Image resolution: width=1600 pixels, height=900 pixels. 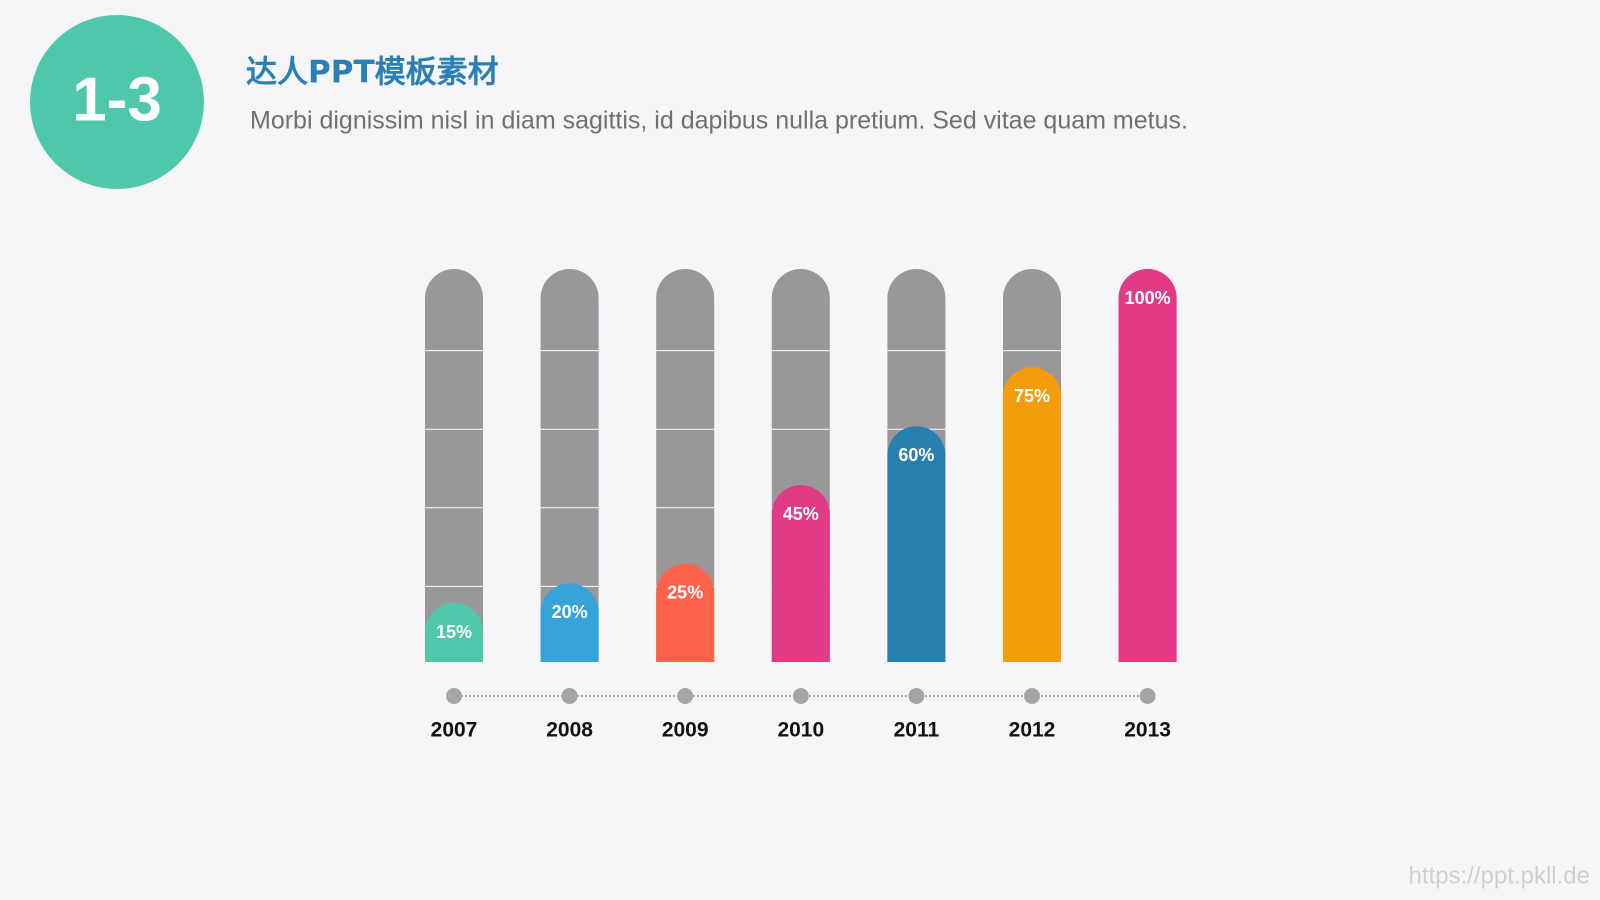 What do you see at coordinates (801, 514) in the screenshot?
I see `value-label: 45%` at bounding box center [801, 514].